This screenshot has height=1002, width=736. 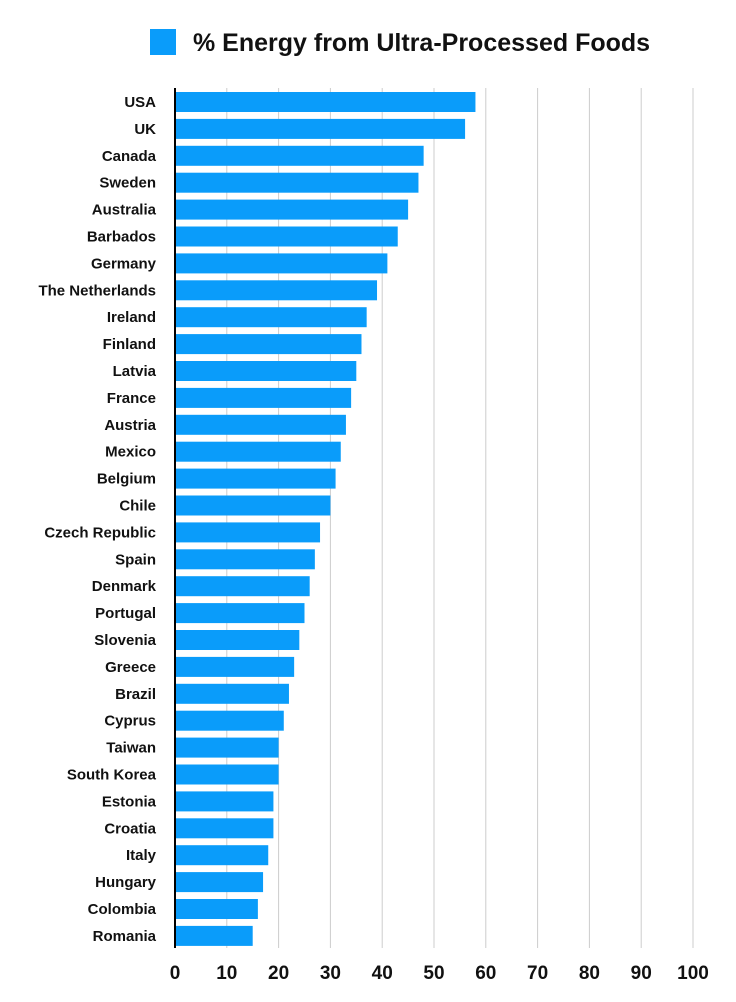 I want to click on category-label-belgium: Belgium, so click(x=126, y=479).